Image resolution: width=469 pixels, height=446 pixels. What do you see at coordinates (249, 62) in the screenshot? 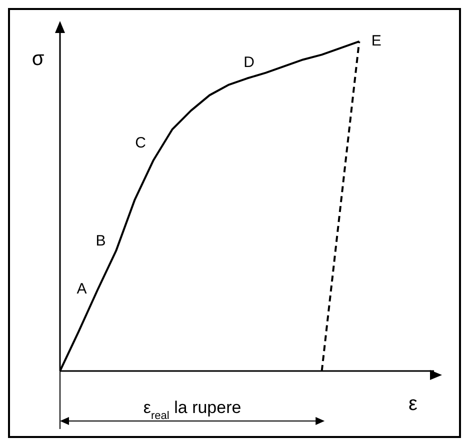
I see `annotation: D` at bounding box center [249, 62].